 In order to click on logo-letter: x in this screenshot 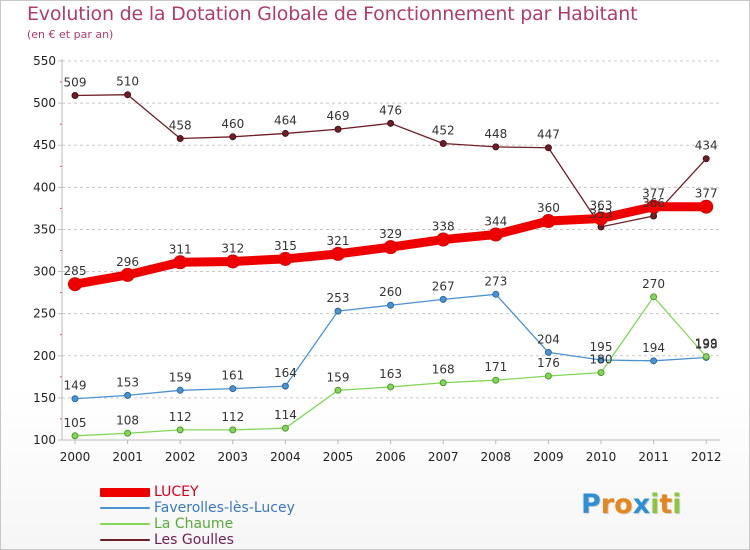, I will do `click(641, 504)`.